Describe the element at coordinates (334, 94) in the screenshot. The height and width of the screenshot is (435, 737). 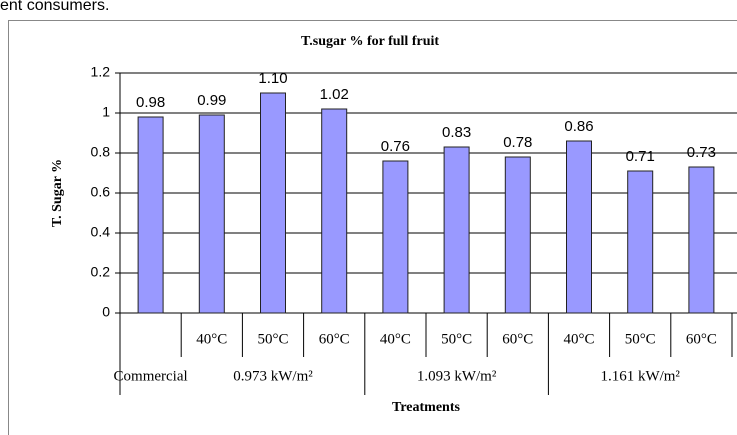
I see `value-label: 1.02` at that location.